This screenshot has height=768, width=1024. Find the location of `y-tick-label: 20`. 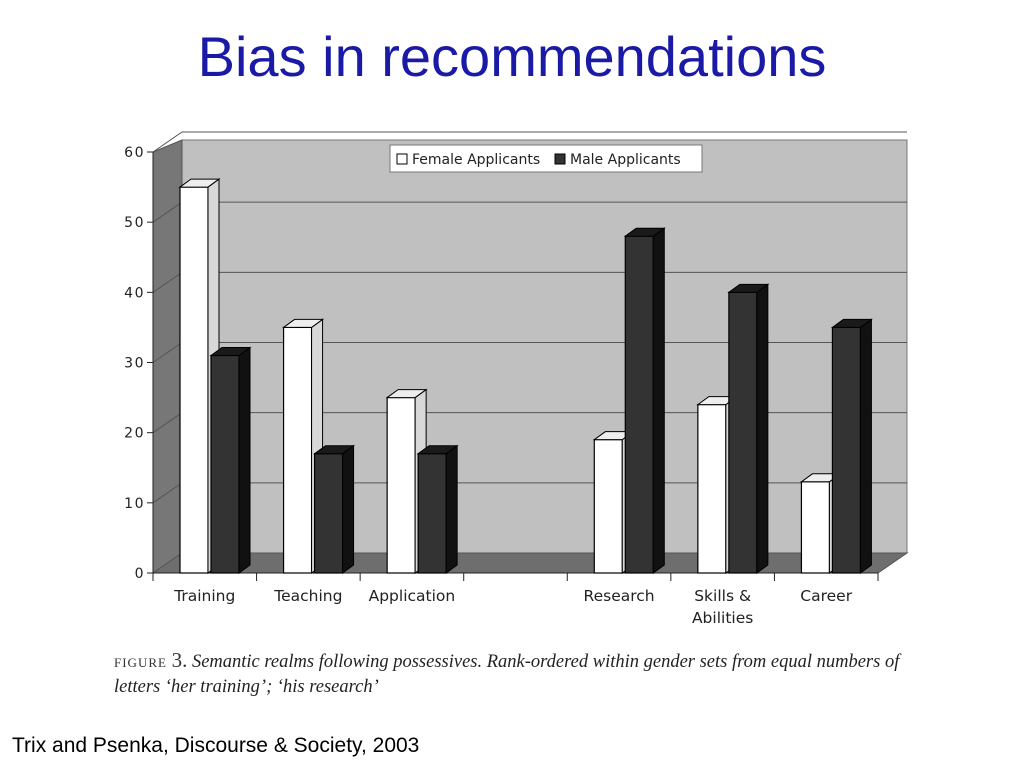

y-tick-label: 20 is located at coordinates (134, 434).